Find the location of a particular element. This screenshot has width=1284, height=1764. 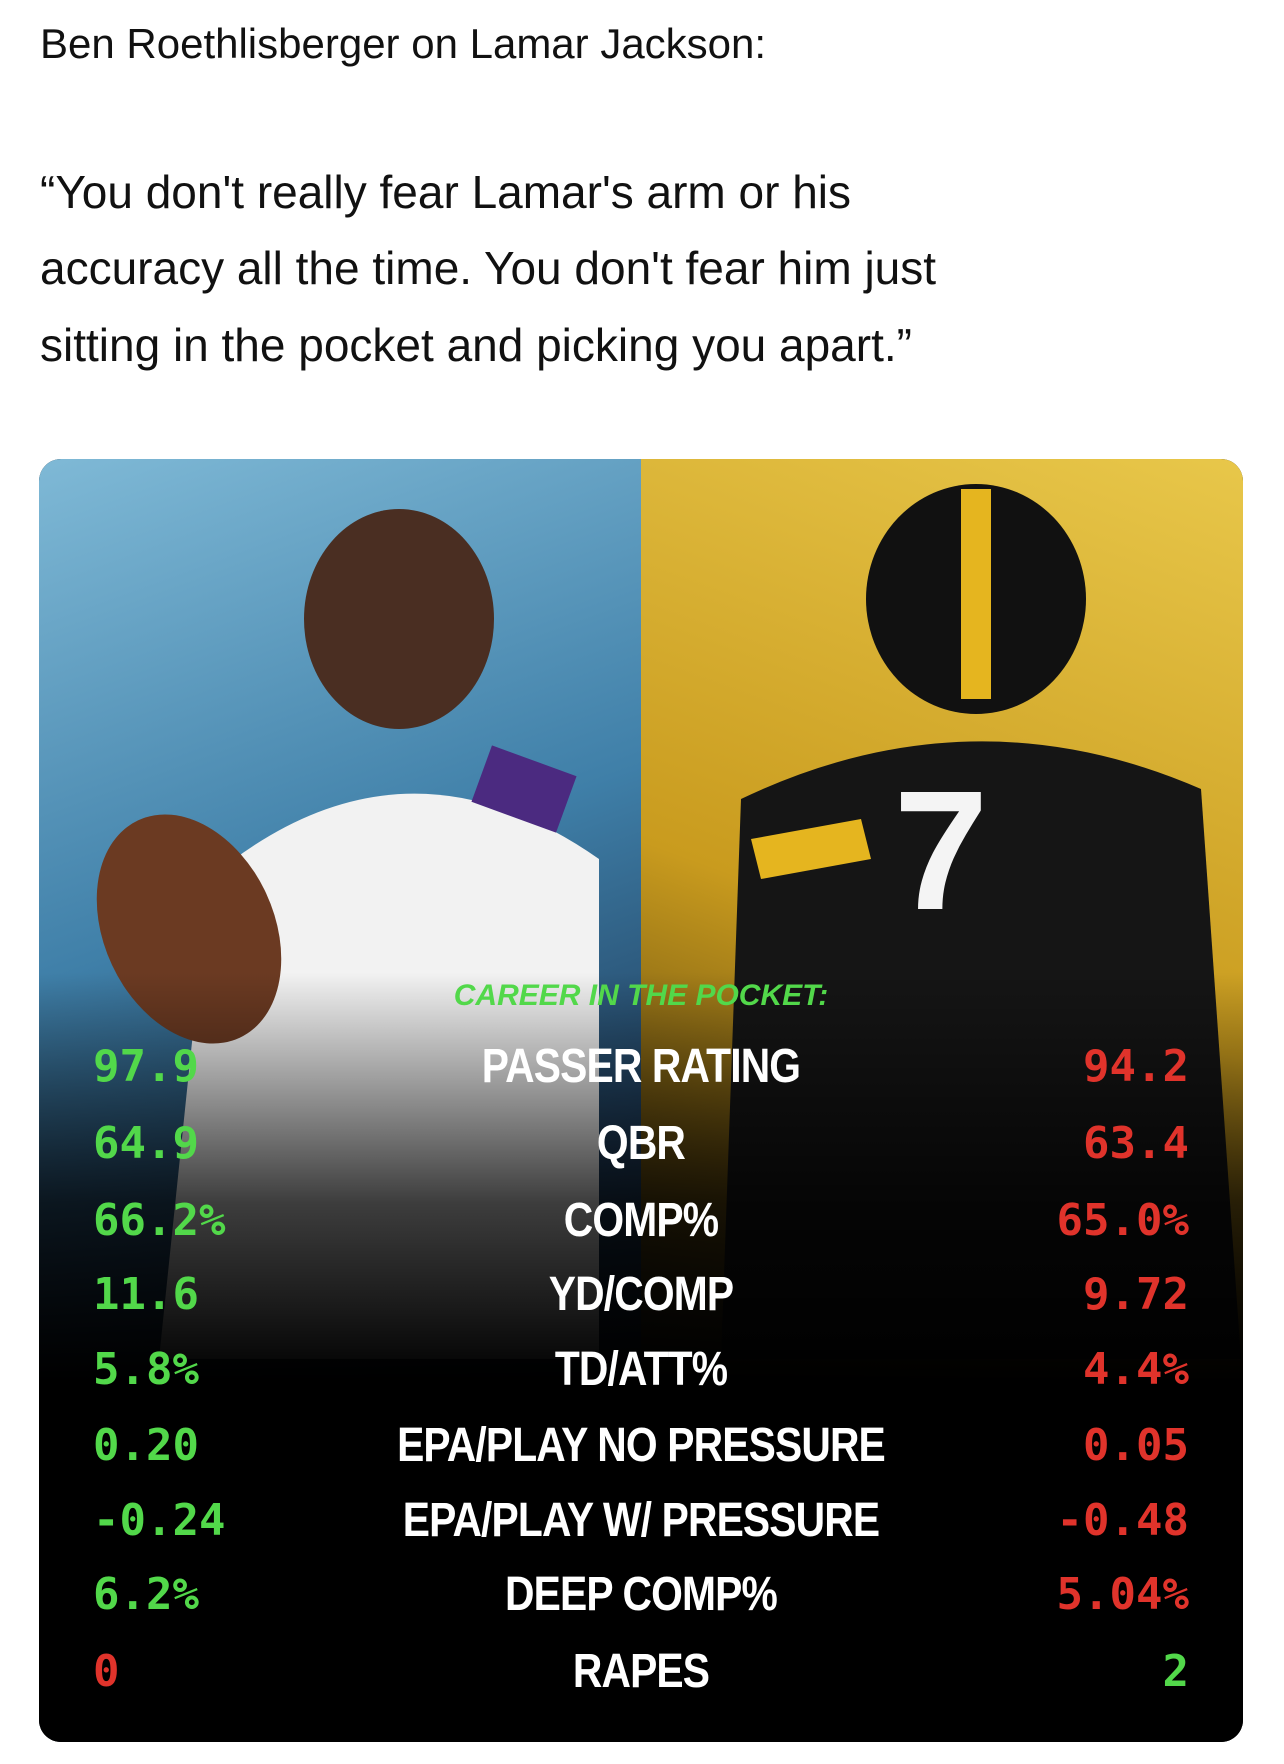

stat-row: 0 RAPES 2 is located at coordinates (641, 1672).